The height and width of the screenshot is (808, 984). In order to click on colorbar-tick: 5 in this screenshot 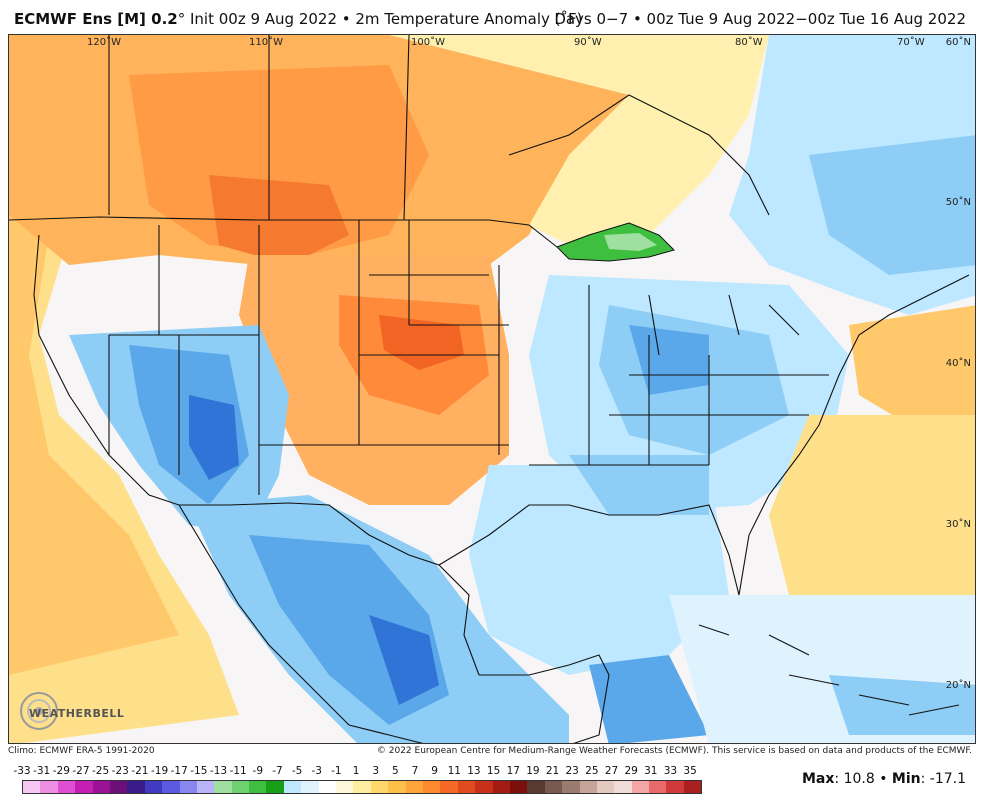, I will do `click(395, 771)`.